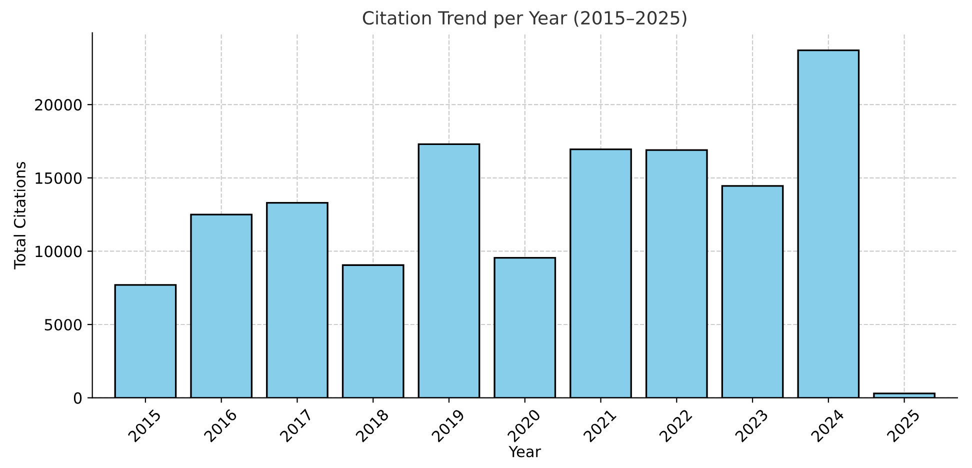 The width and height of the screenshot is (972, 468). Describe the element at coordinates (78, 398) in the screenshot. I see `y-tick-label: 0` at that location.